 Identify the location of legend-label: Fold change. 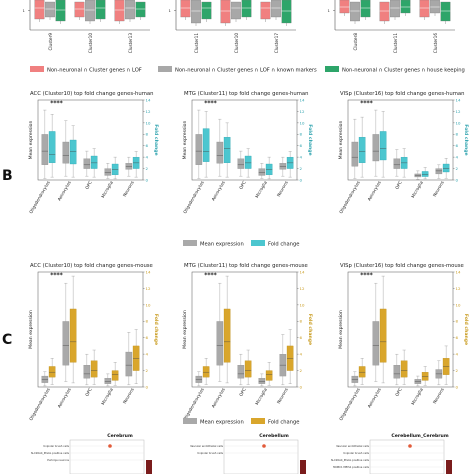
(283, 245).